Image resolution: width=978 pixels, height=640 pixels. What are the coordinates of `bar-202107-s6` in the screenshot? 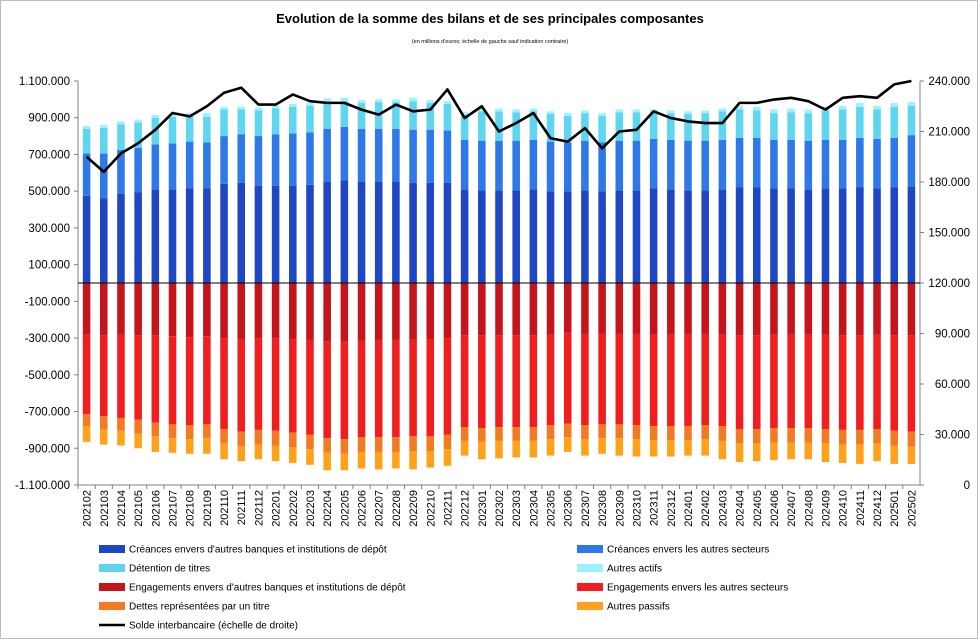 It's located at (172, 431).